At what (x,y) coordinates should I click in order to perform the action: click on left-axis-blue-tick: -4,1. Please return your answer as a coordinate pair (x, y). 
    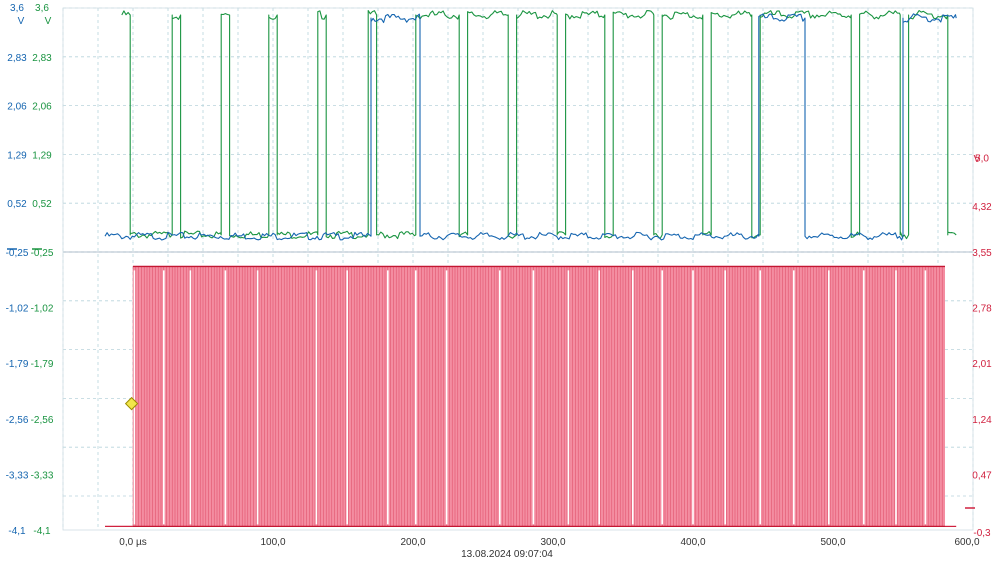
    Looking at the image, I should click on (17, 531).